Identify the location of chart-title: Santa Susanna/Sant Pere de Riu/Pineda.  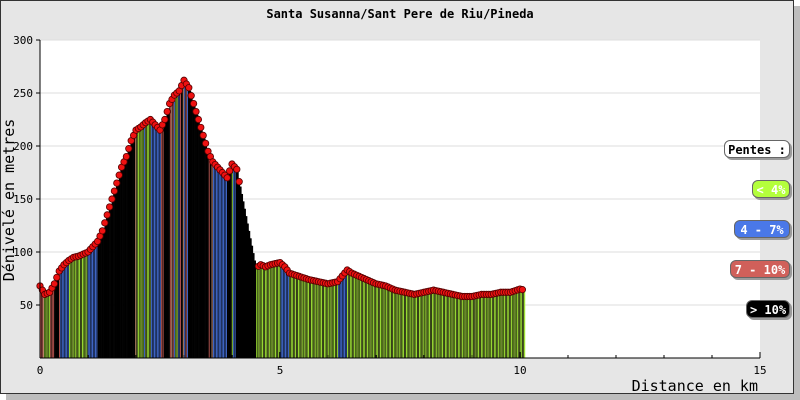
(399, 14).